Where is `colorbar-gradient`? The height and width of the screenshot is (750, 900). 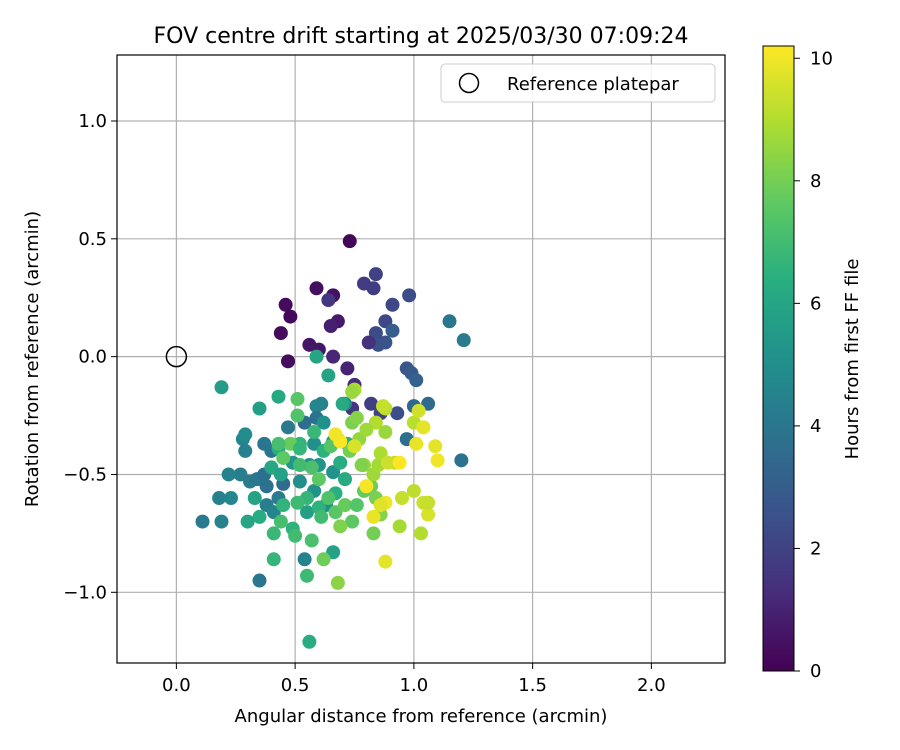
colorbar-gradient is located at coordinates (778, 358).